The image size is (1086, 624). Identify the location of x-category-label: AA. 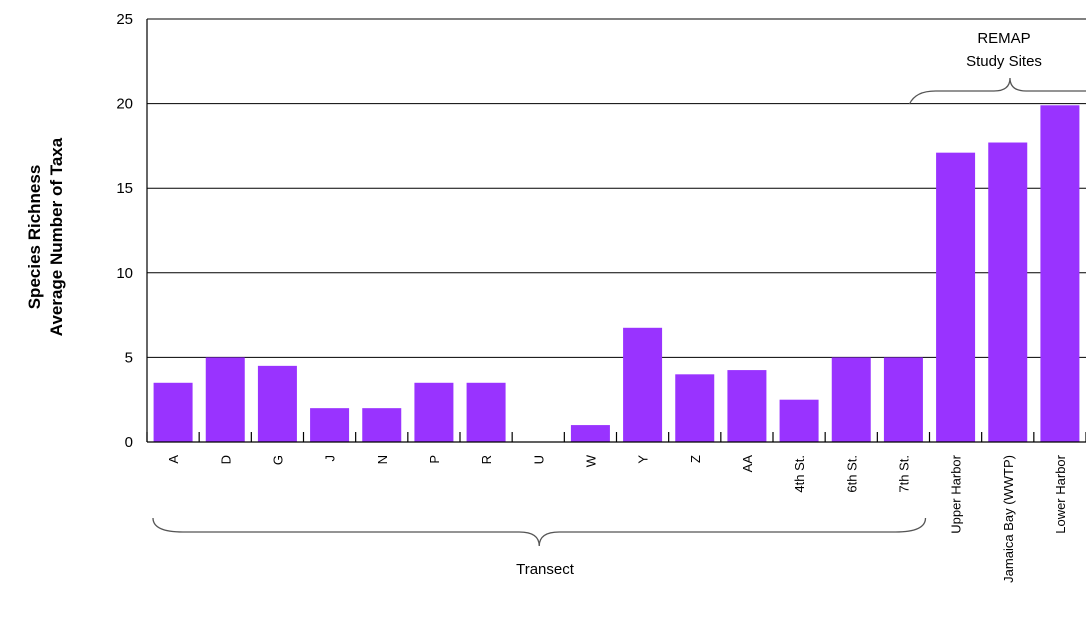
(747, 464).